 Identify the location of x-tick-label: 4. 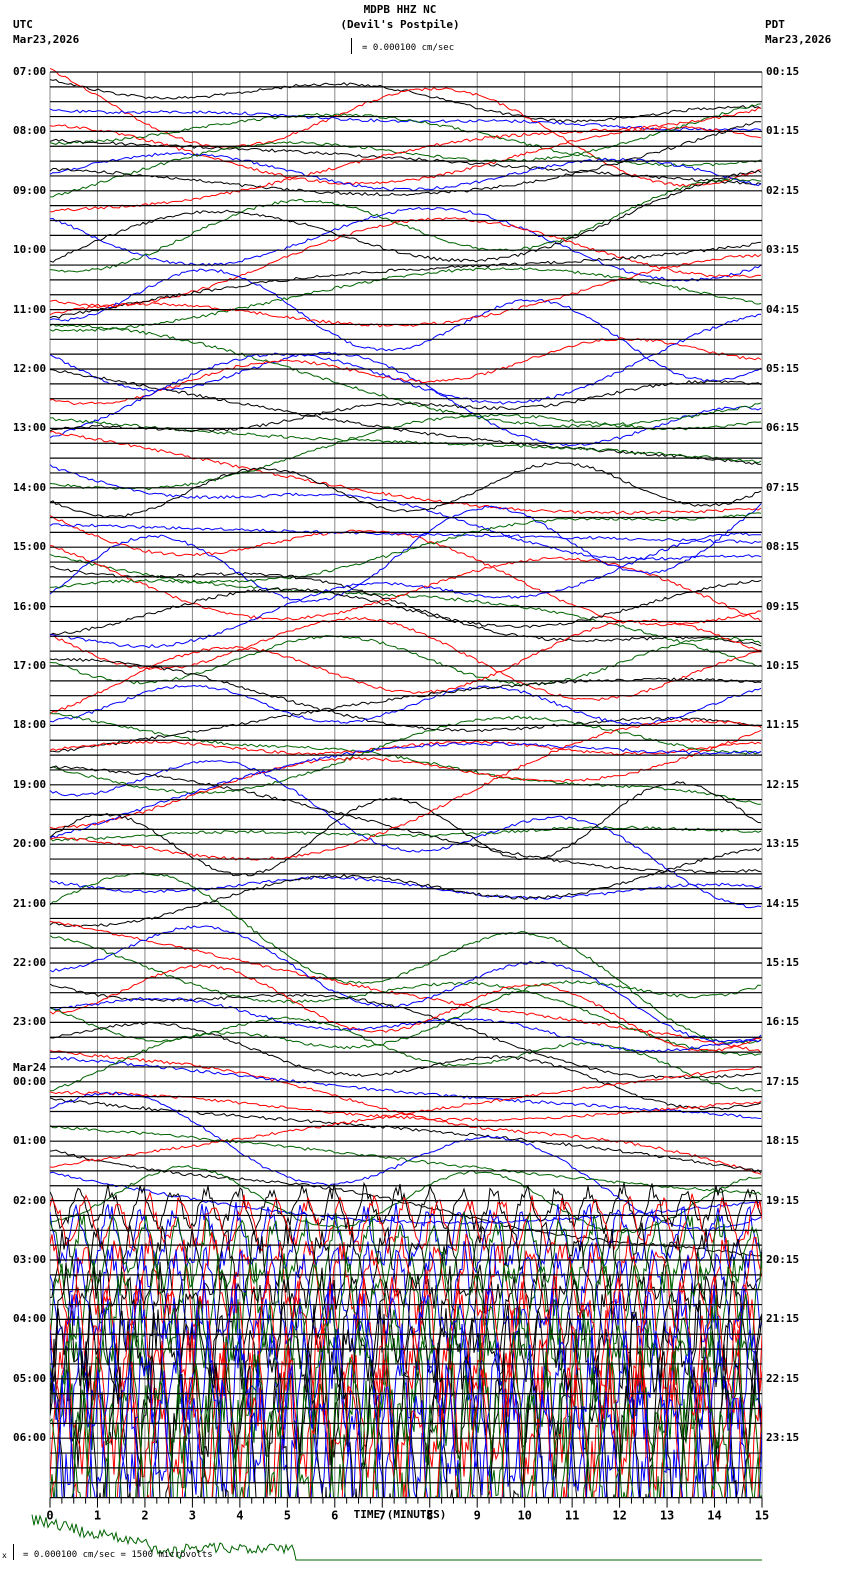
(239, 1516).